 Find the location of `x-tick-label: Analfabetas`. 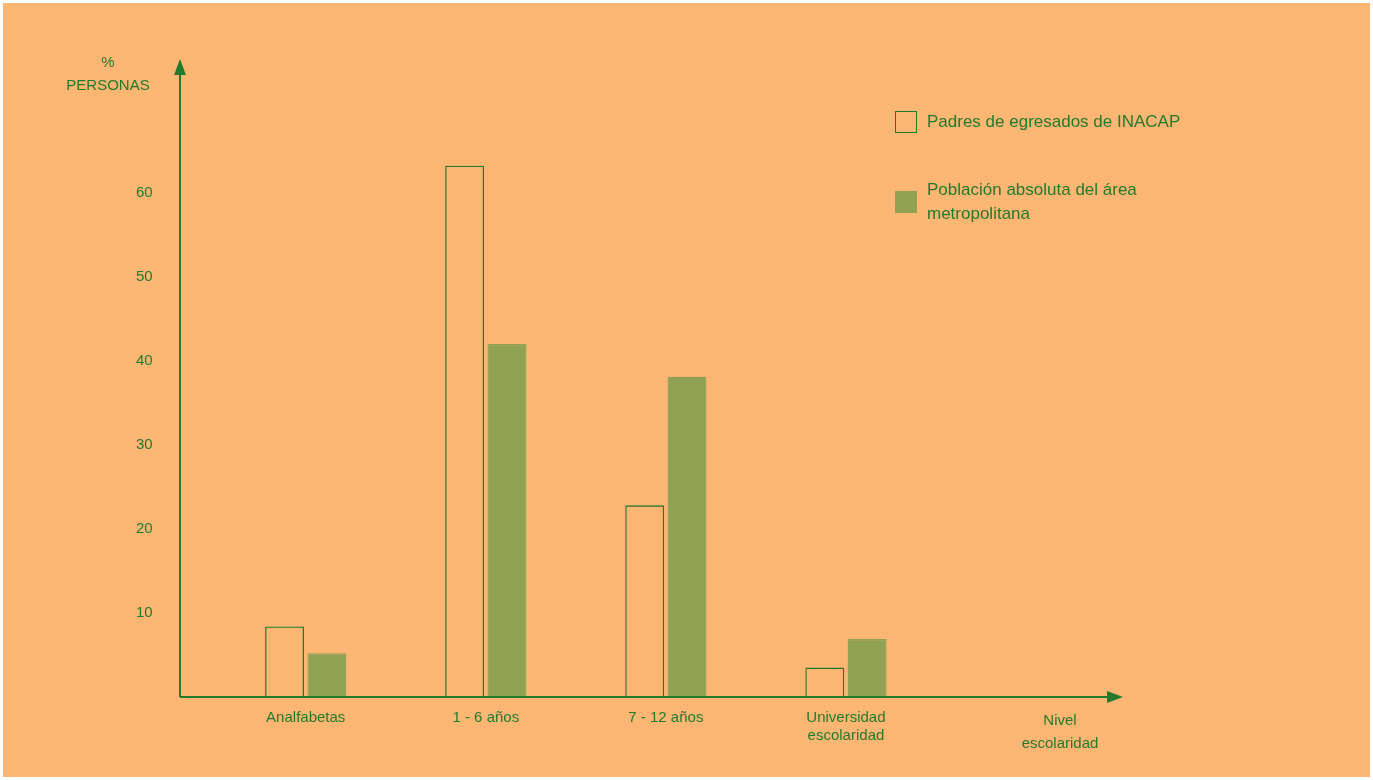

x-tick-label: Analfabetas is located at coordinates (306, 717).